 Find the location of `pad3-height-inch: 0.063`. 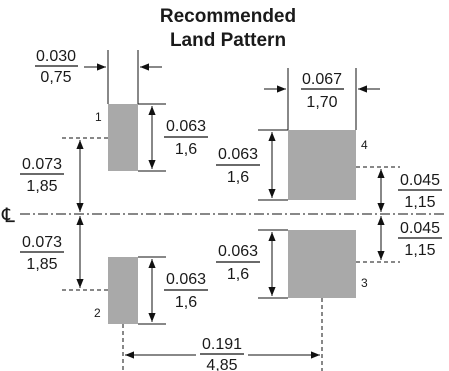

pad3-height-inch: 0.063 is located at coordinates (238, 251).